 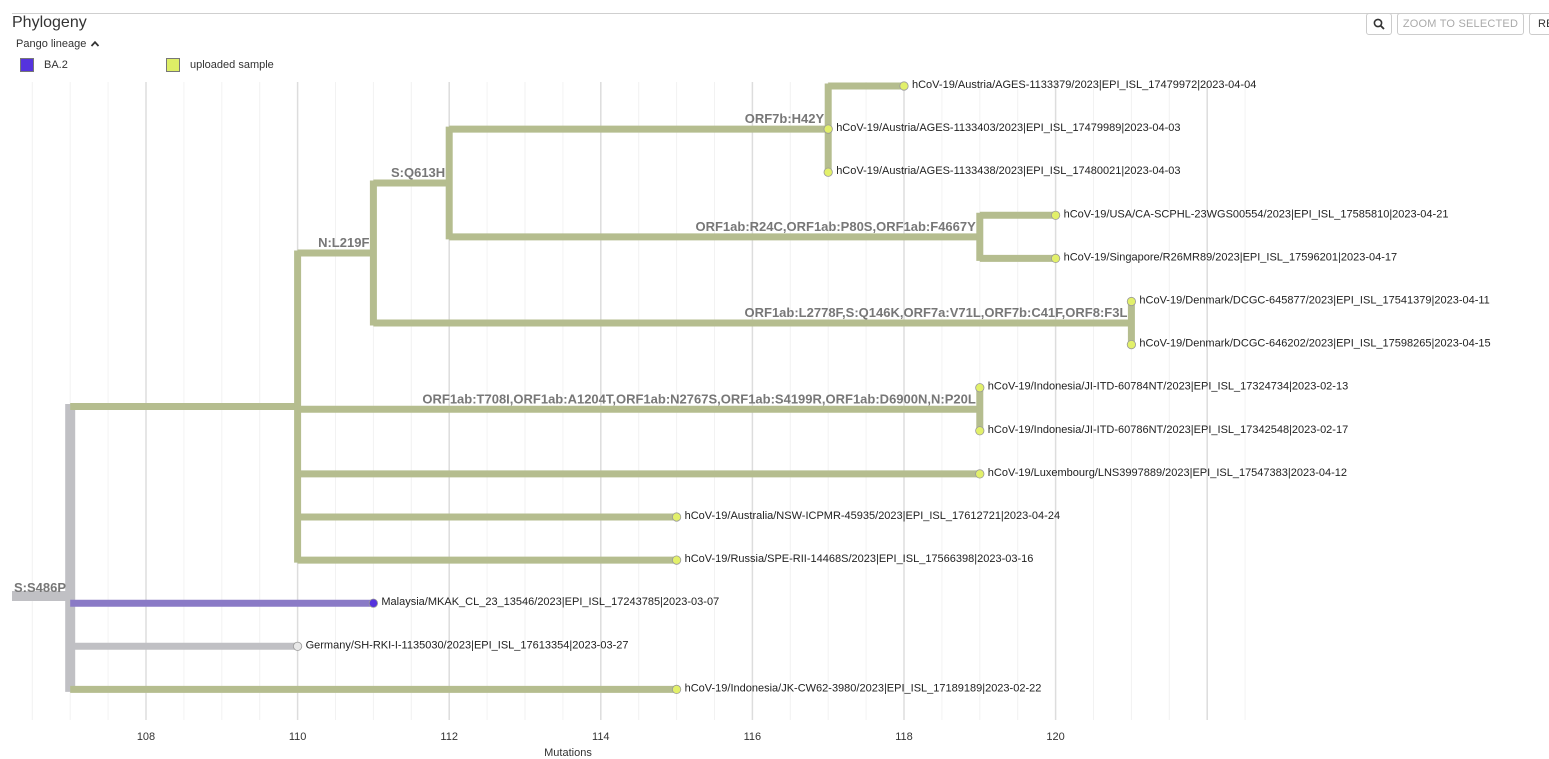 I want to click on mutation-label: ORF7b:H42Y, so click(x=785, y=118).